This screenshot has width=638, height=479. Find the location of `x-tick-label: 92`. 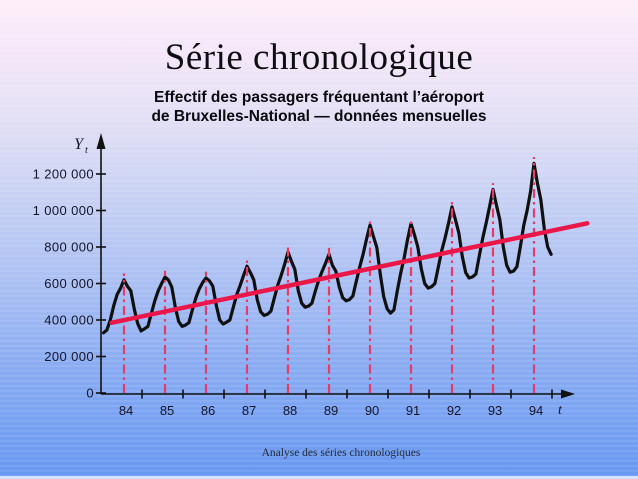

x-tick-label: 92 is located at coordinates (454, 410).